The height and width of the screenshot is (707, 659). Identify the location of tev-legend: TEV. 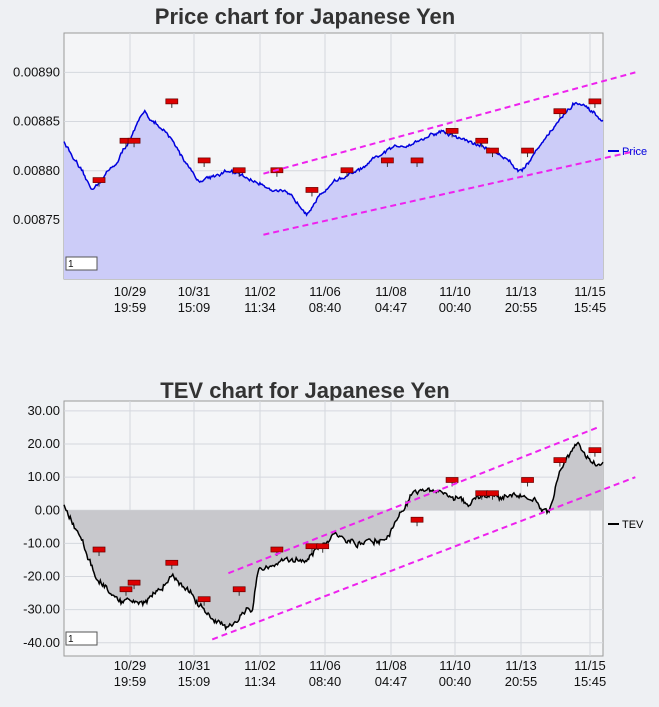
(626, 525).